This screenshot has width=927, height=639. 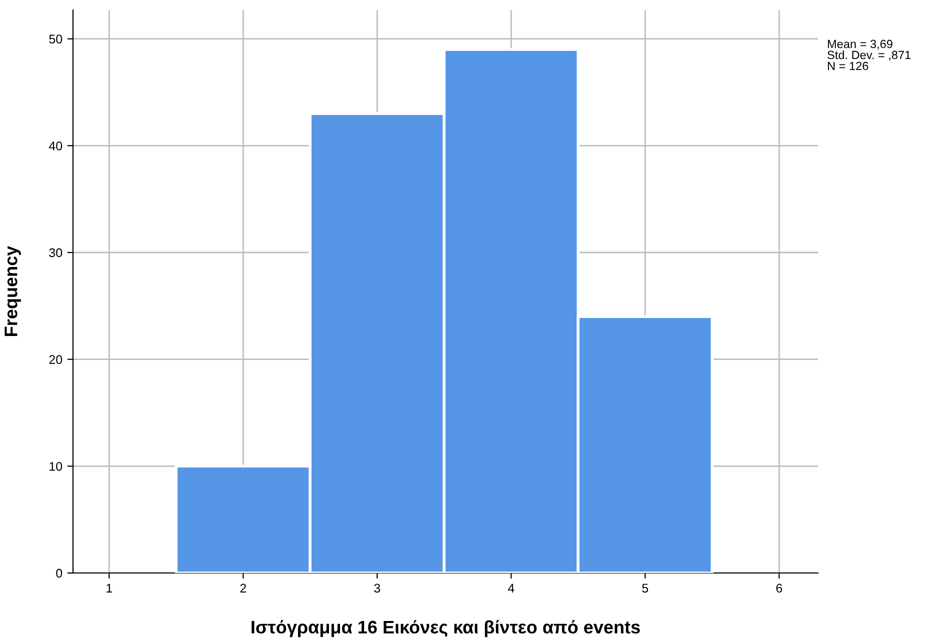 What do you see at coordinates (109, 588) in the screenshot?
I see `x-tick-label: 1` at bounding box center [109, 588].